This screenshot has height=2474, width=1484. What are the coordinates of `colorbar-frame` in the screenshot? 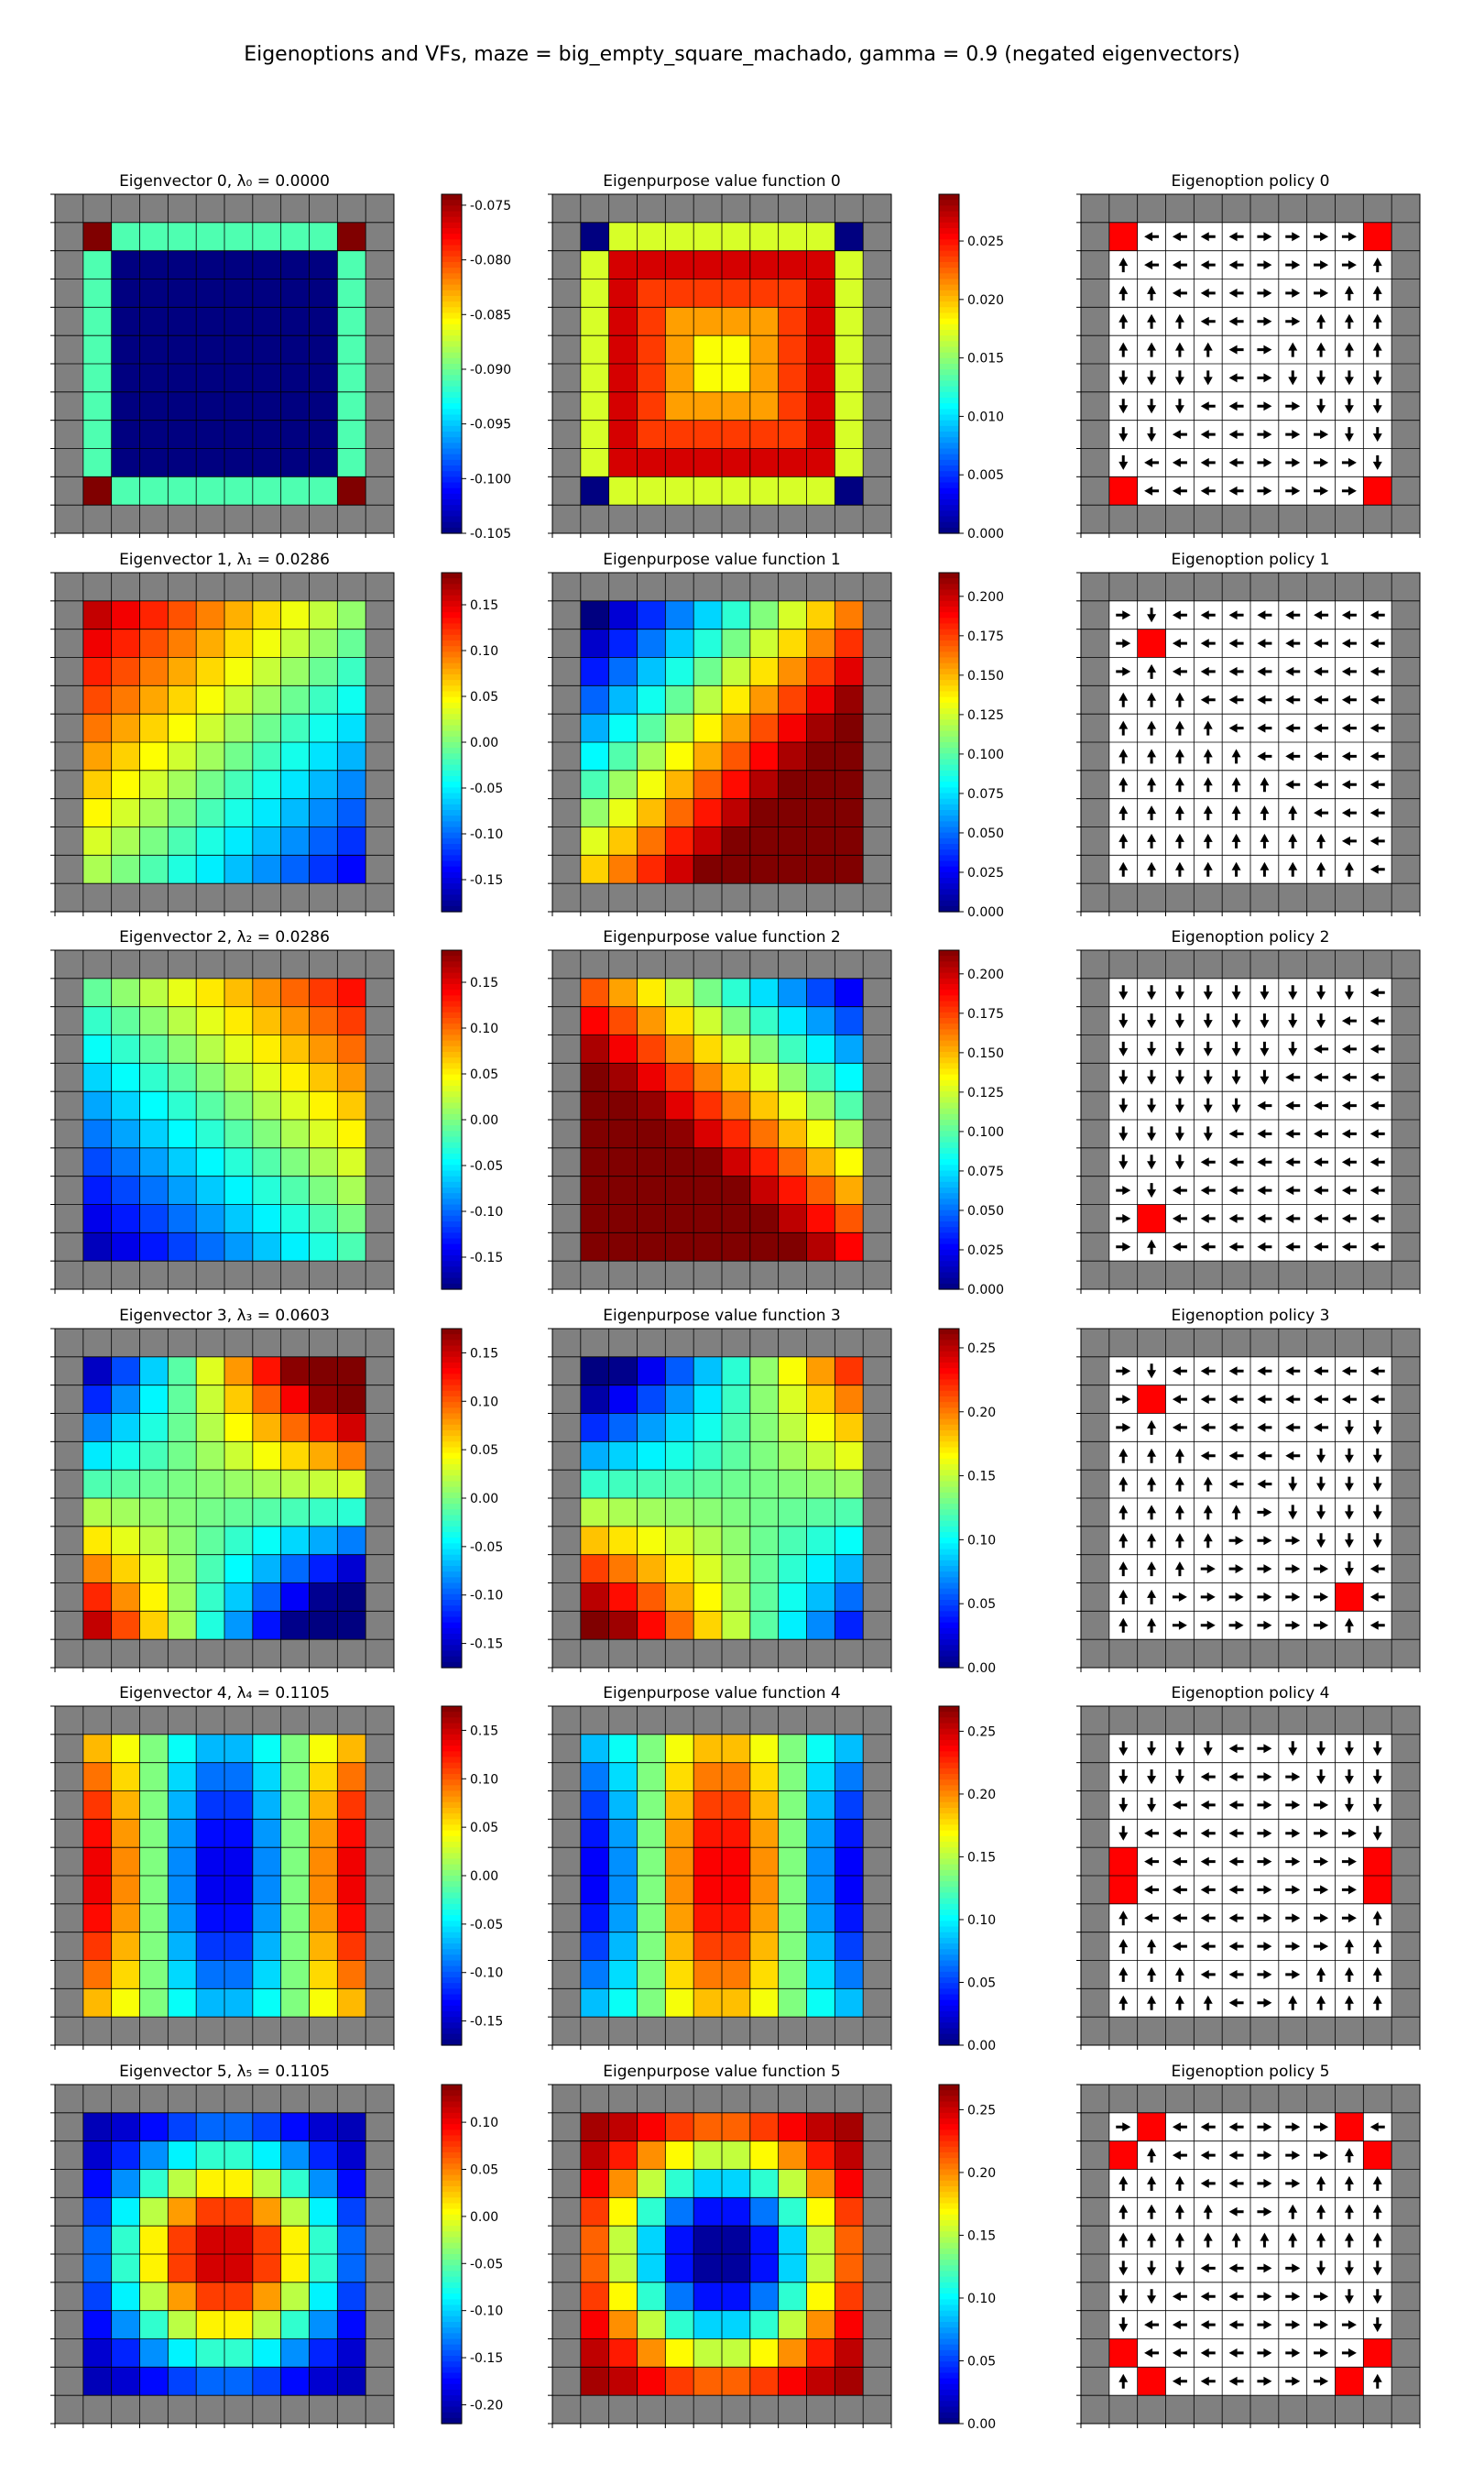 It's located at (949, 363).